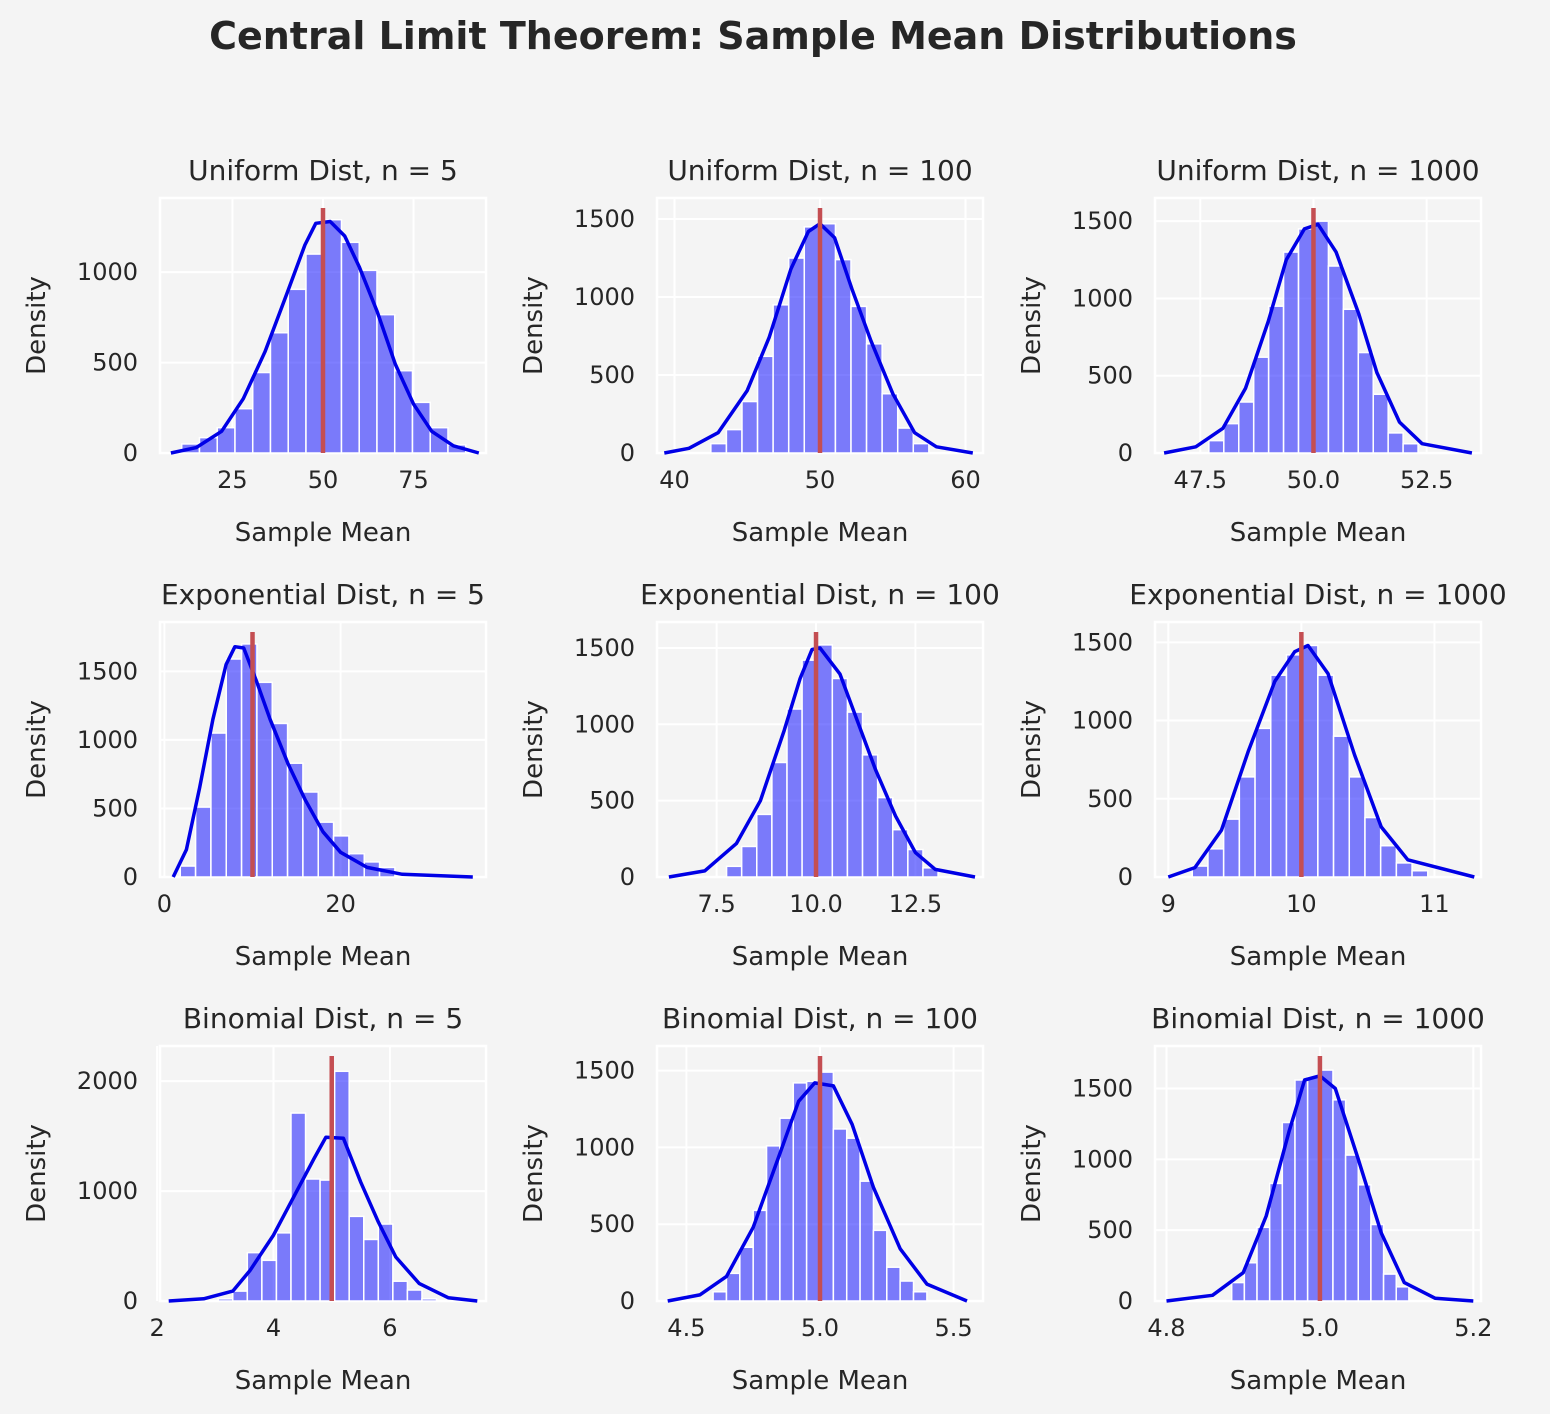 This screenshot has width=1550, height=1414. I want to click on y-tick-label: 1500, so click(604, 648).